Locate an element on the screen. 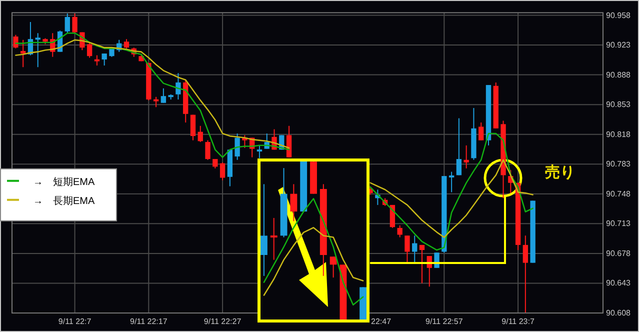 The image size is (639, 332). y-tick-label: 90.923 is located at coordinates (619, 45).